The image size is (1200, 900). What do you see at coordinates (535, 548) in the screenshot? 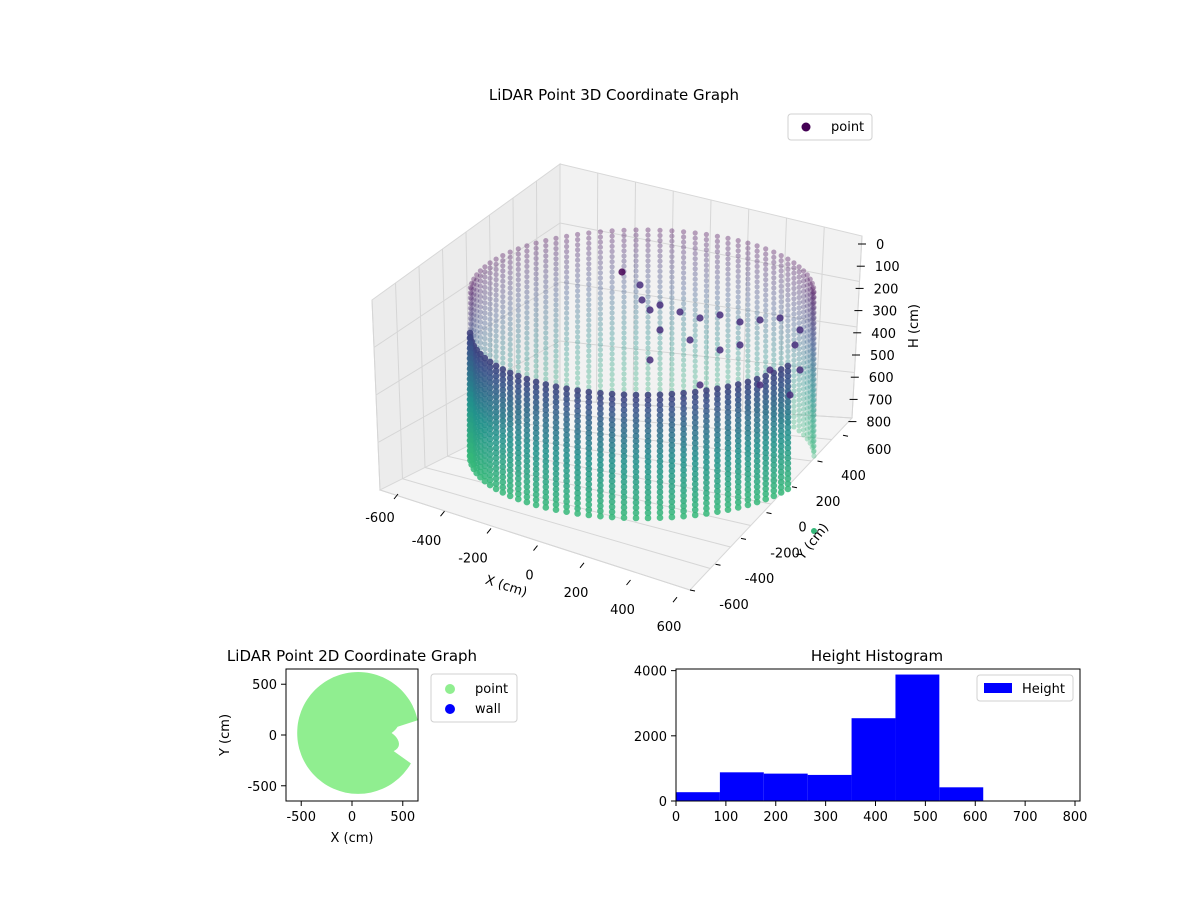
I see `x-tick-3d` at bounding box center [535, 548].